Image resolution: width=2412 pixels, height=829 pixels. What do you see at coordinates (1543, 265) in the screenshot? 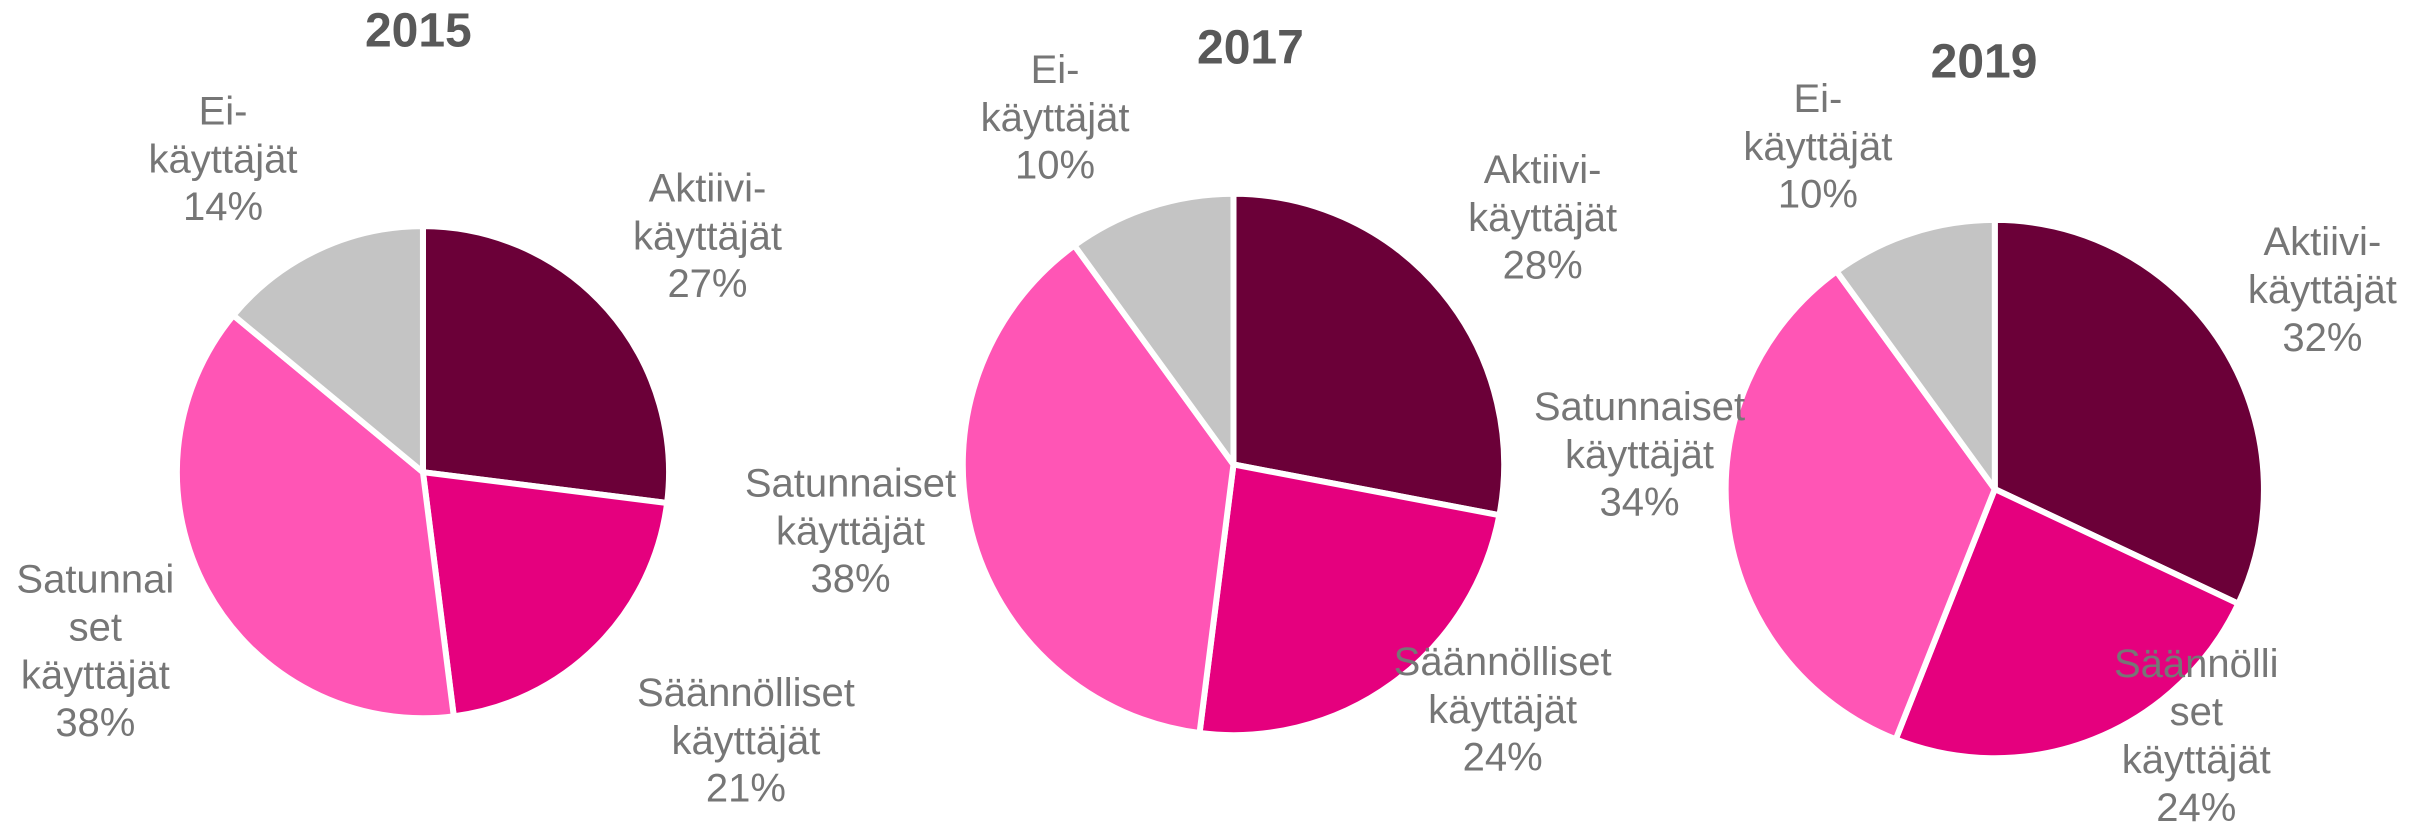
I see `slice-value-label: 28%` at bounding box center [1543, 265].